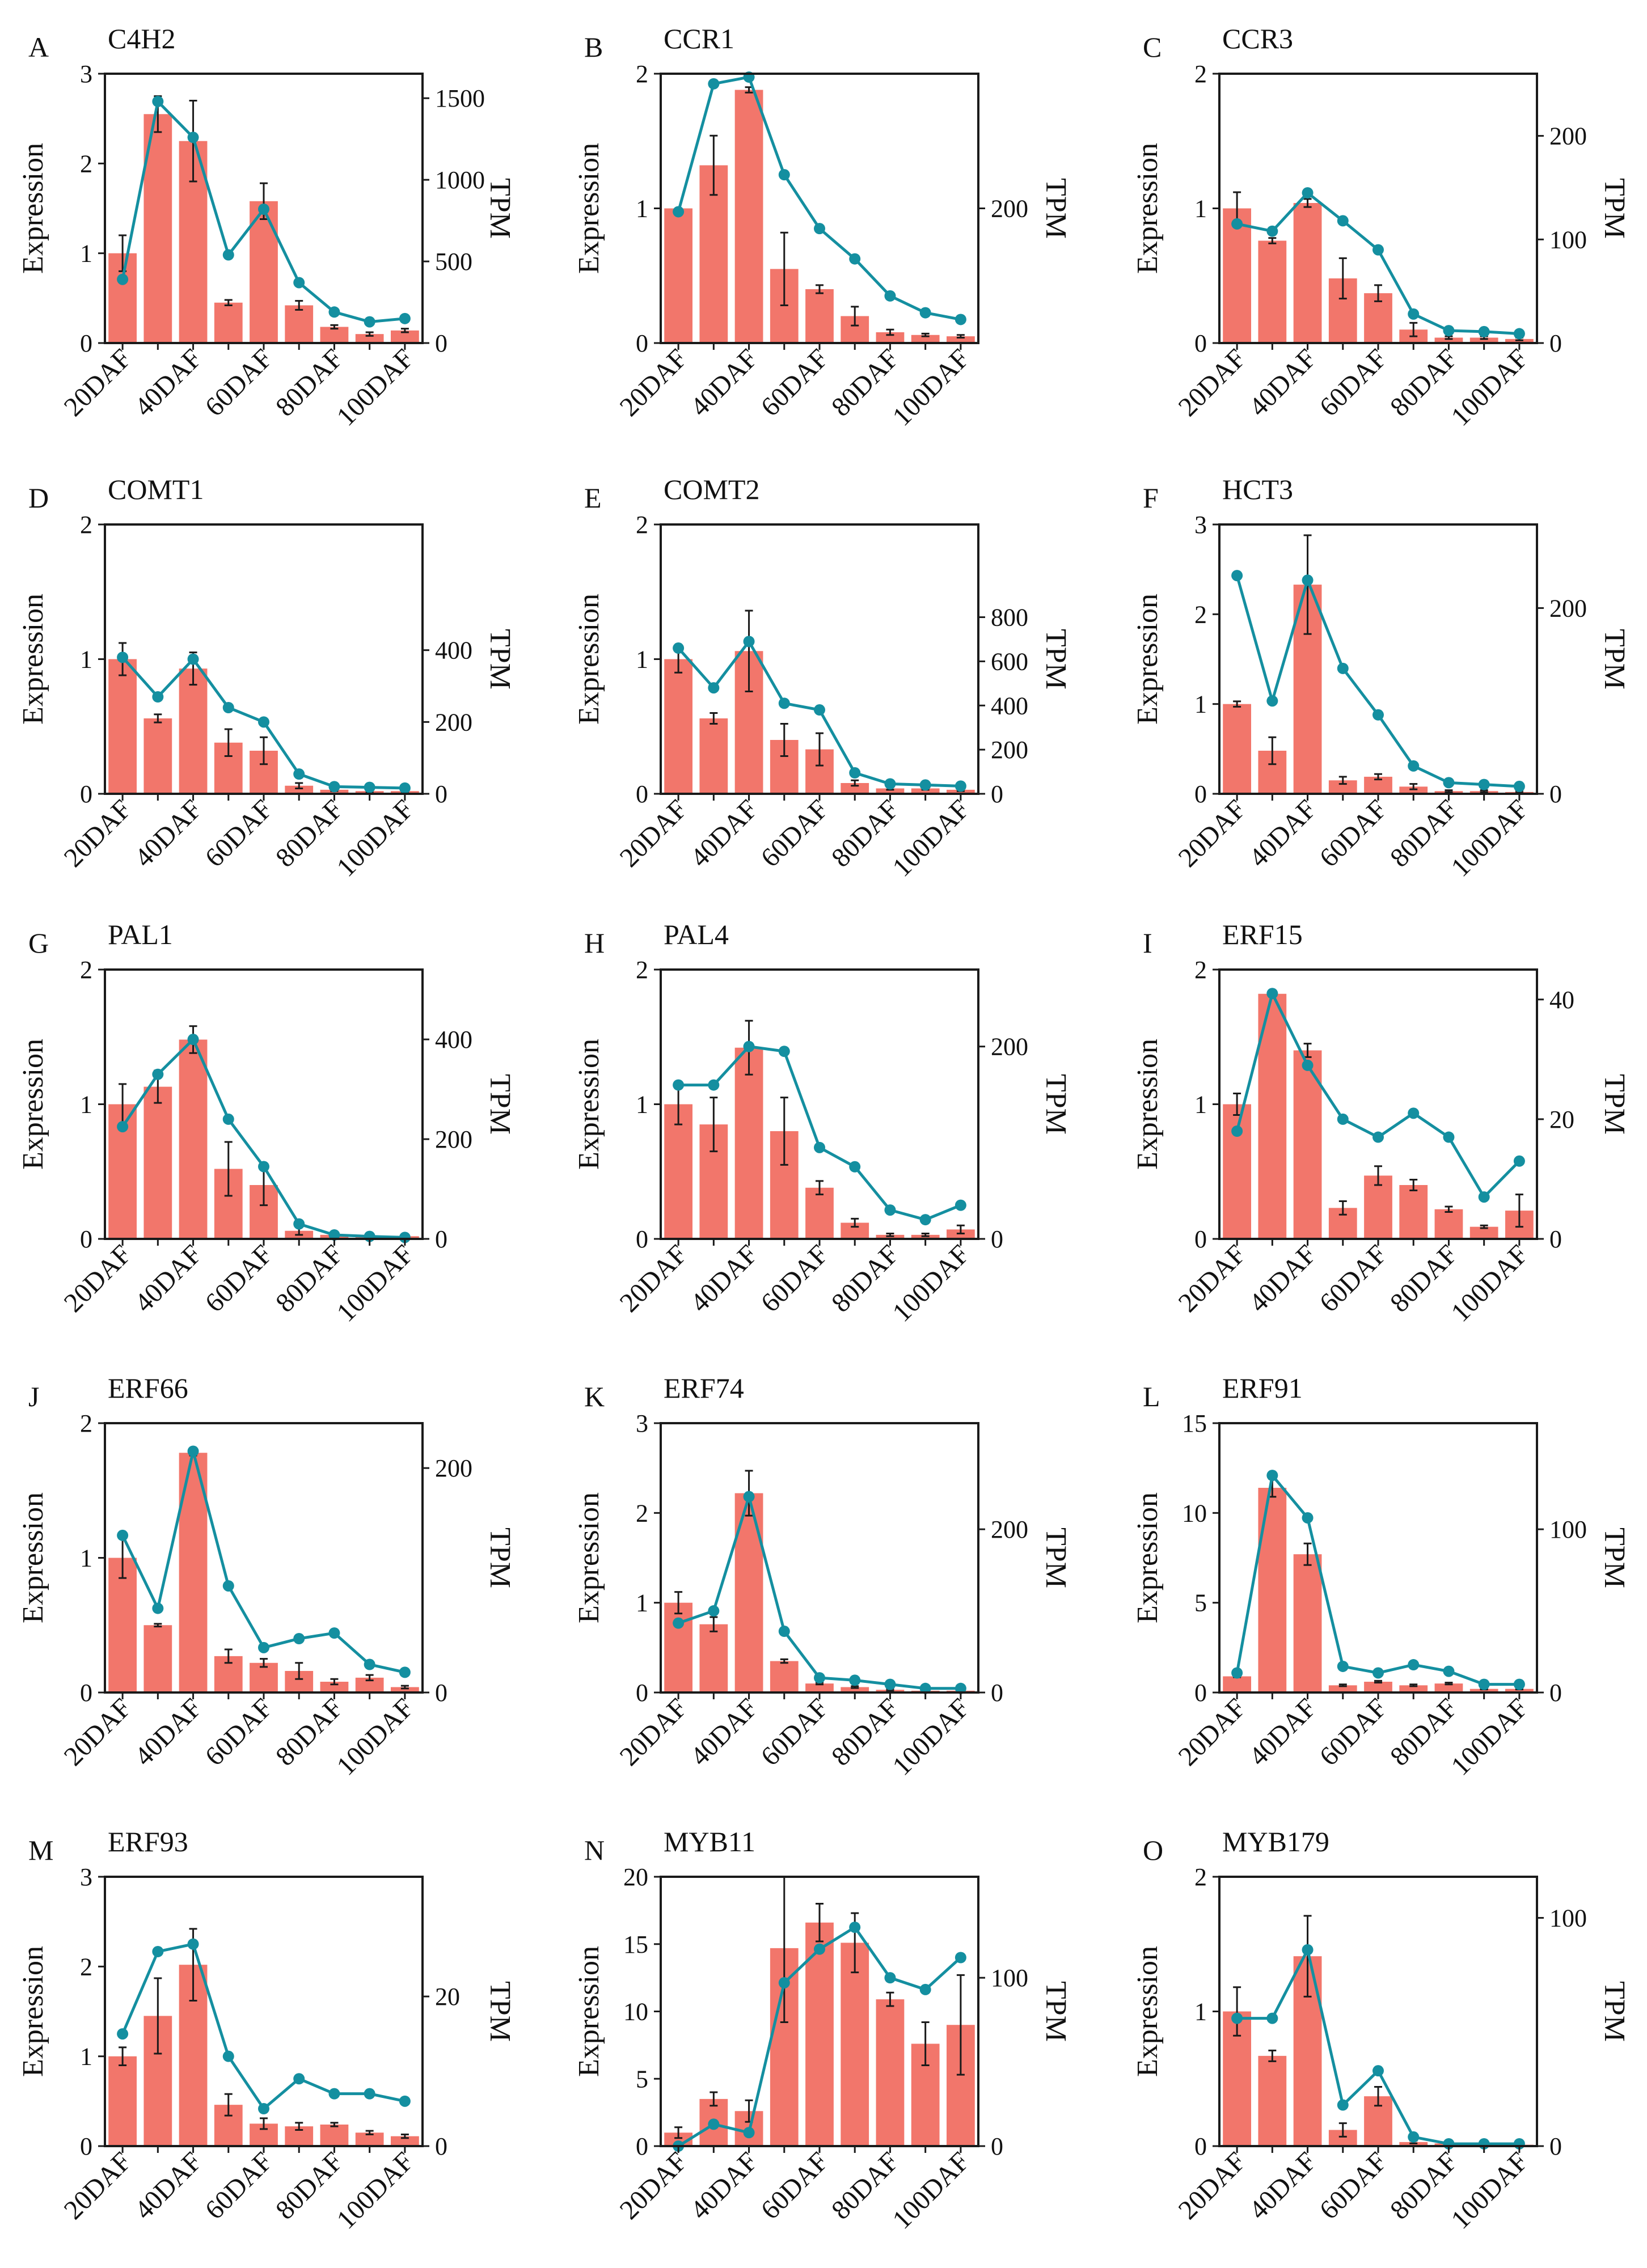 This screenshot has height=2268, width=1647. What do you see at coordinates (86, 74) in the screenshot?
I see `left-tick-label: 3` at bounding box center [86, 74].